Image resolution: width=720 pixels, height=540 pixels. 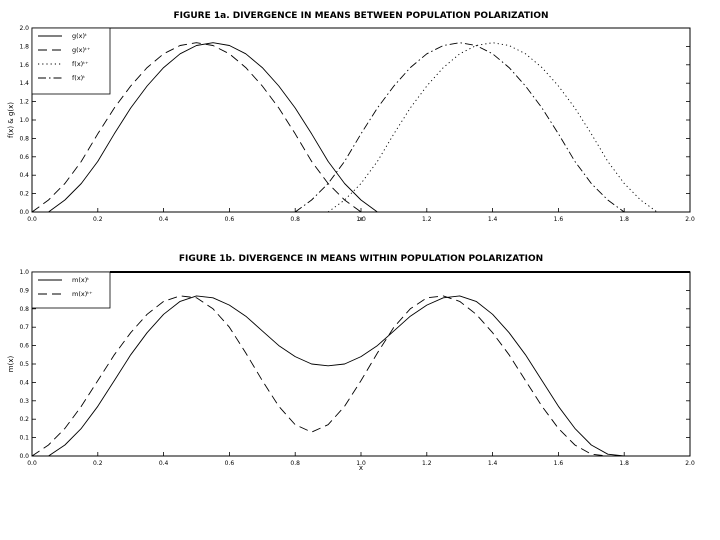 What do you see at coordinates (24, 65) in the screenshot?
I see `y-tick-label: 1.6` at bounding box center [24, 65].